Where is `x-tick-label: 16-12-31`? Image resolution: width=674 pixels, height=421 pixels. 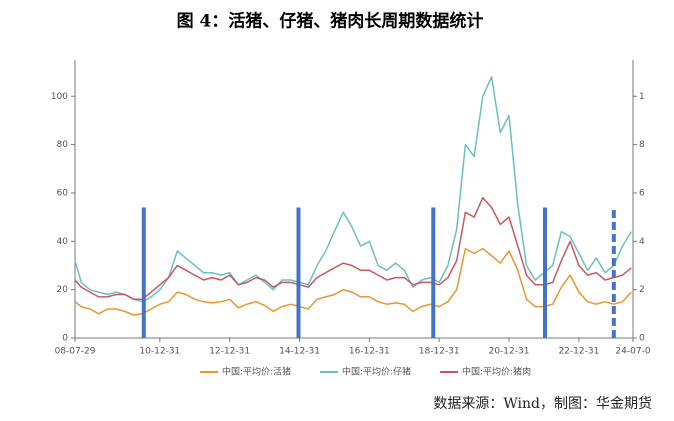
x-tick-label: 16-12-31 is located at coordinates (369, 352).